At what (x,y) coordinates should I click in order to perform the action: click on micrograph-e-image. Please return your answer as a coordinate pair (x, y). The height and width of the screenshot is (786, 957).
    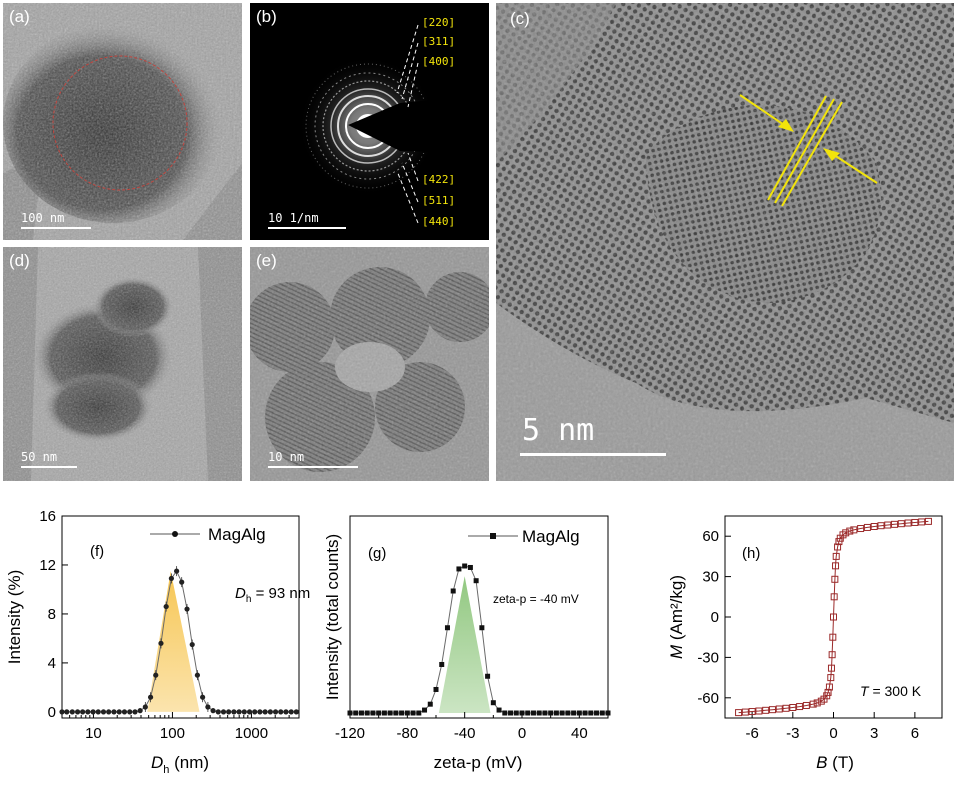
    Looking at the image, I should click on (369, 364).